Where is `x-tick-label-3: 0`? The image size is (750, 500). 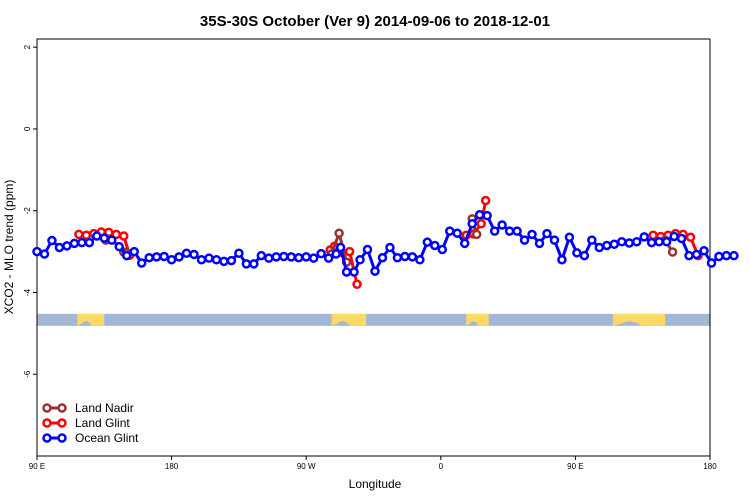 x-tick-label-3: 0 is located at coordinates (441, 466).